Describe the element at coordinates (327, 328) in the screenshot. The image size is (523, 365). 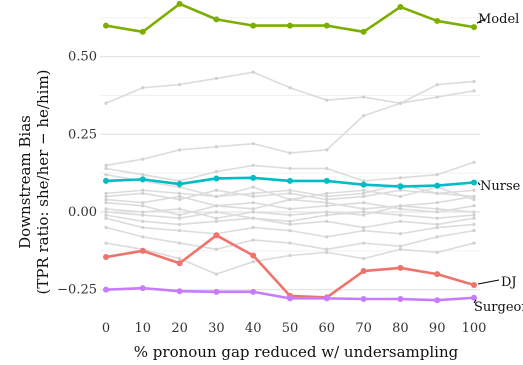
I see `x-tick-label: 60` at that location.